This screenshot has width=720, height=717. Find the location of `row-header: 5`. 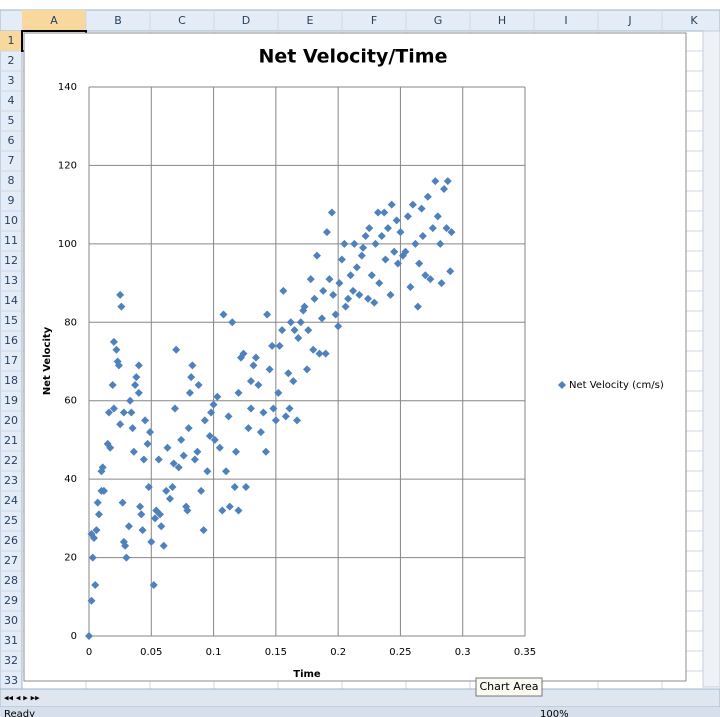

row-header: 5 is located at coordinates (11, 120).